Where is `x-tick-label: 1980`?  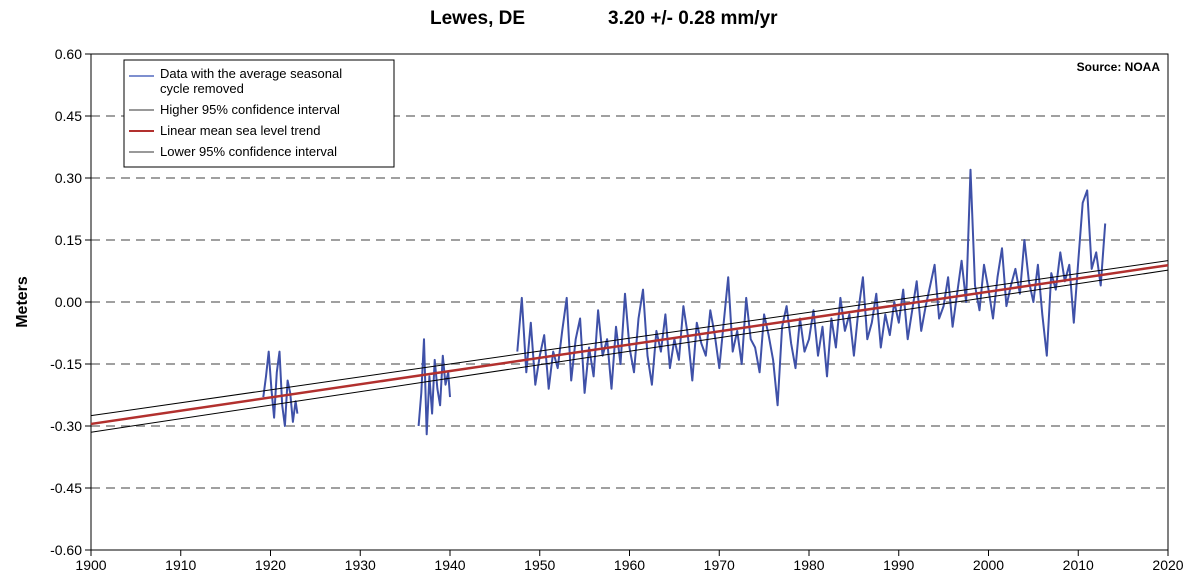
x-tick-label: 1980 is located at coordinates (808, 565).